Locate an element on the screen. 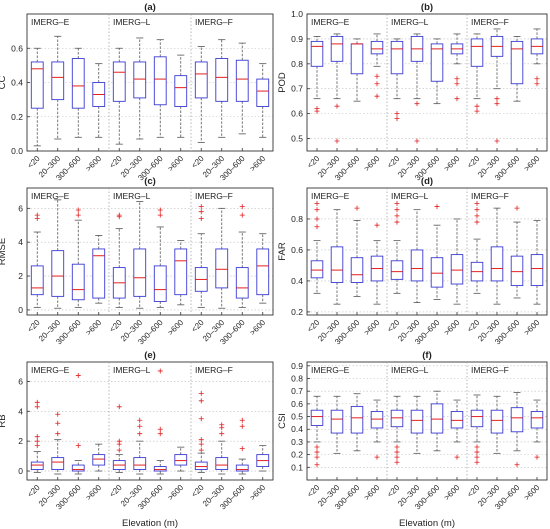 The image size is (550, 529). y-tick-label: 0.6 is located at coordinates (297, 404).